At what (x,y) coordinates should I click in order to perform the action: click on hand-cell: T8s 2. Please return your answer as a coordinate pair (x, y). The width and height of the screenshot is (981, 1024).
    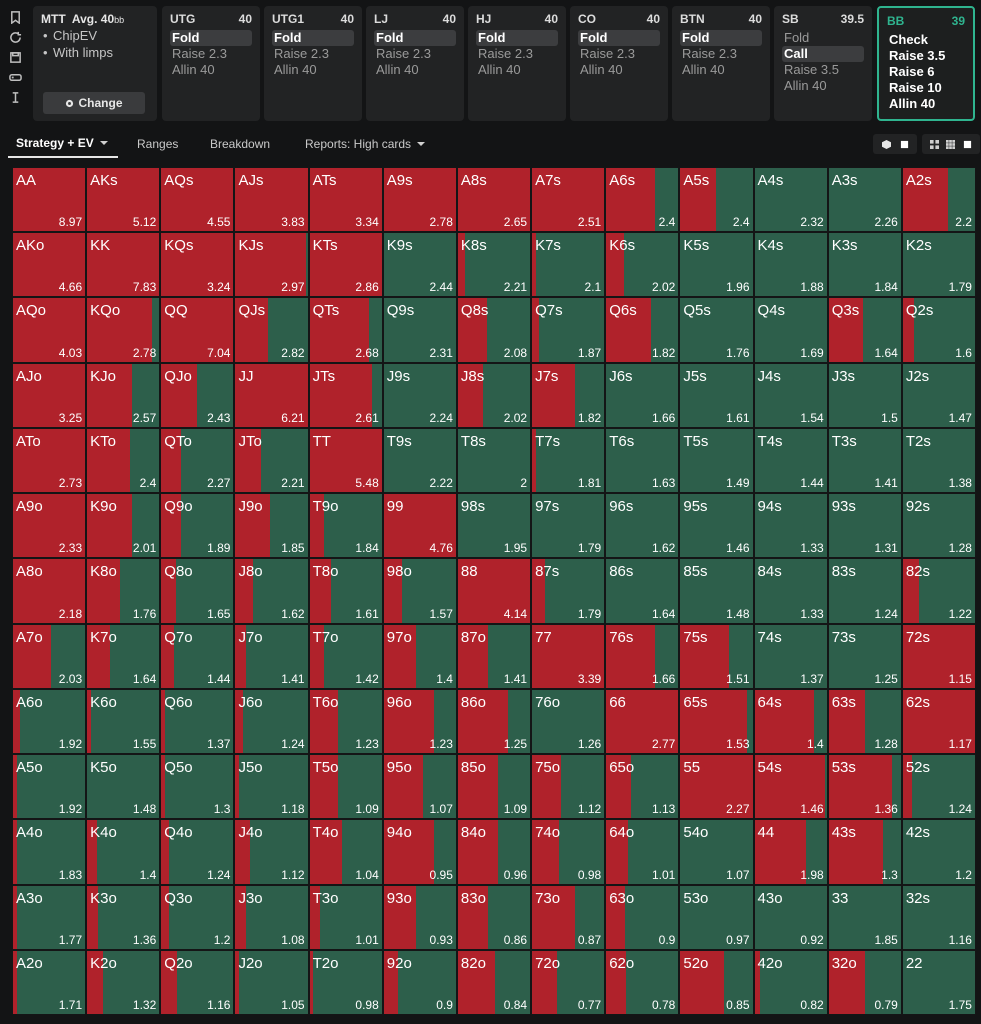
    Looking at the image, I should click on (494, 460).